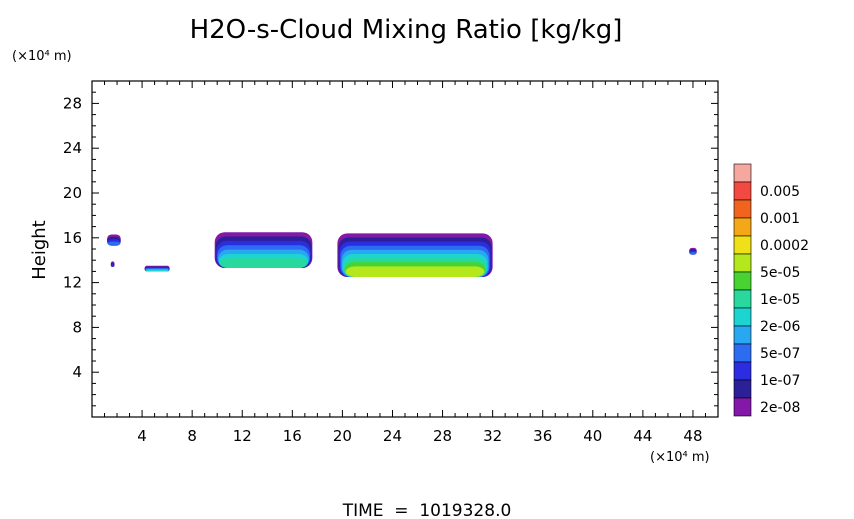 This screenshot has height=519, width=854. What do you see at coordinates (242, 436) in the screenshot?
I see `x-tick-label: 12` at bounding box center [242, 436].